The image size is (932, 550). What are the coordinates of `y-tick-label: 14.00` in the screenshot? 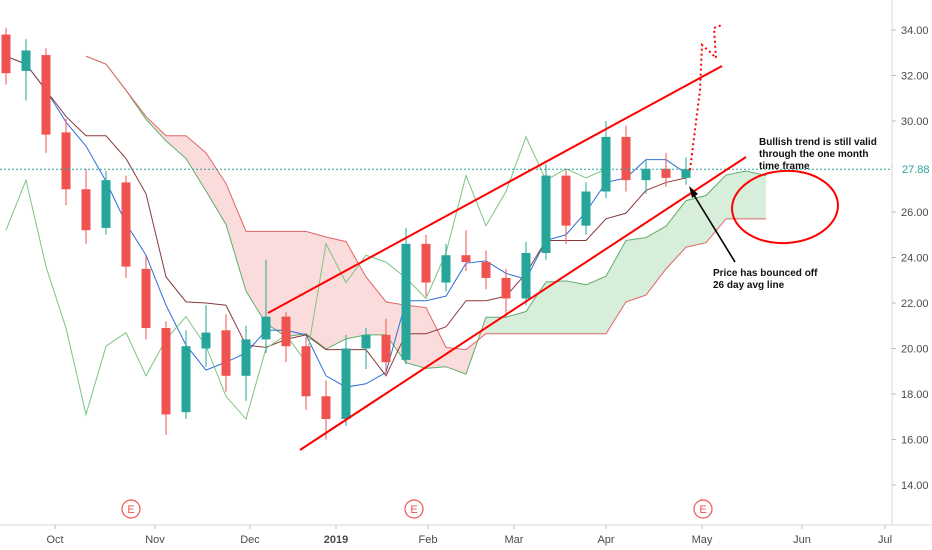 It's located at (915, 486).